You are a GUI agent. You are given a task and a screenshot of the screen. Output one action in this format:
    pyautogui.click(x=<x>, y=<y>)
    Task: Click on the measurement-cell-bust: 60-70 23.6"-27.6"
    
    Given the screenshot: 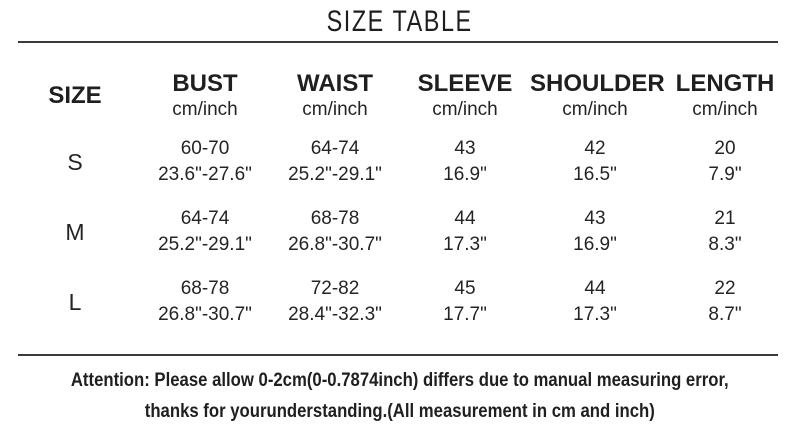 What is the action you would take?
    pyautogui.click(x=205, y=157)
    